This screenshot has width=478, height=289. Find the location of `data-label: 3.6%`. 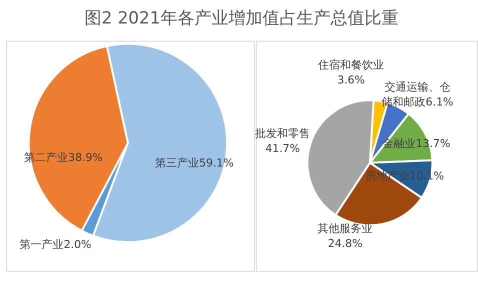

data-label: 3.6% is located at coordinates (351, 79).